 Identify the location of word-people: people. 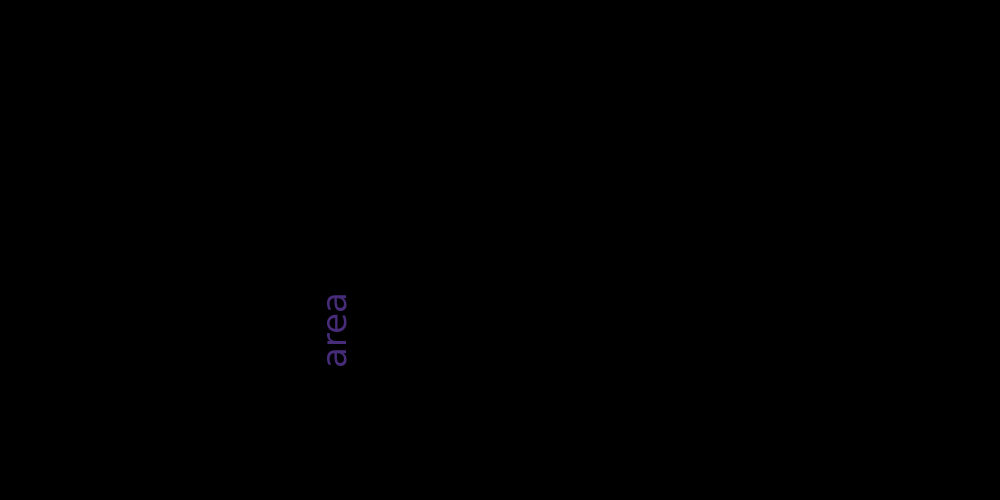
(117, 403).